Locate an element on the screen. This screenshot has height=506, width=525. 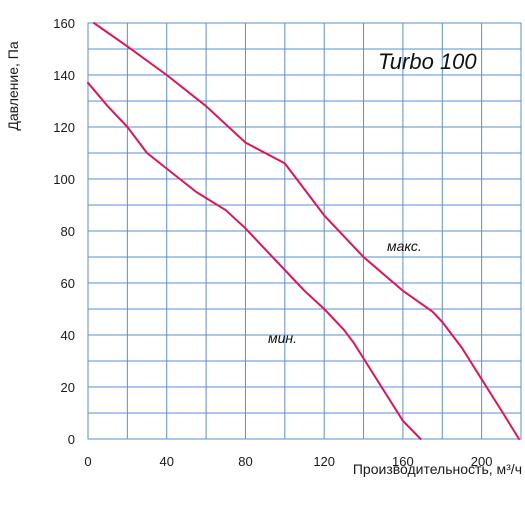
x-tick-label: 40 is located at coordinates (166, 461).